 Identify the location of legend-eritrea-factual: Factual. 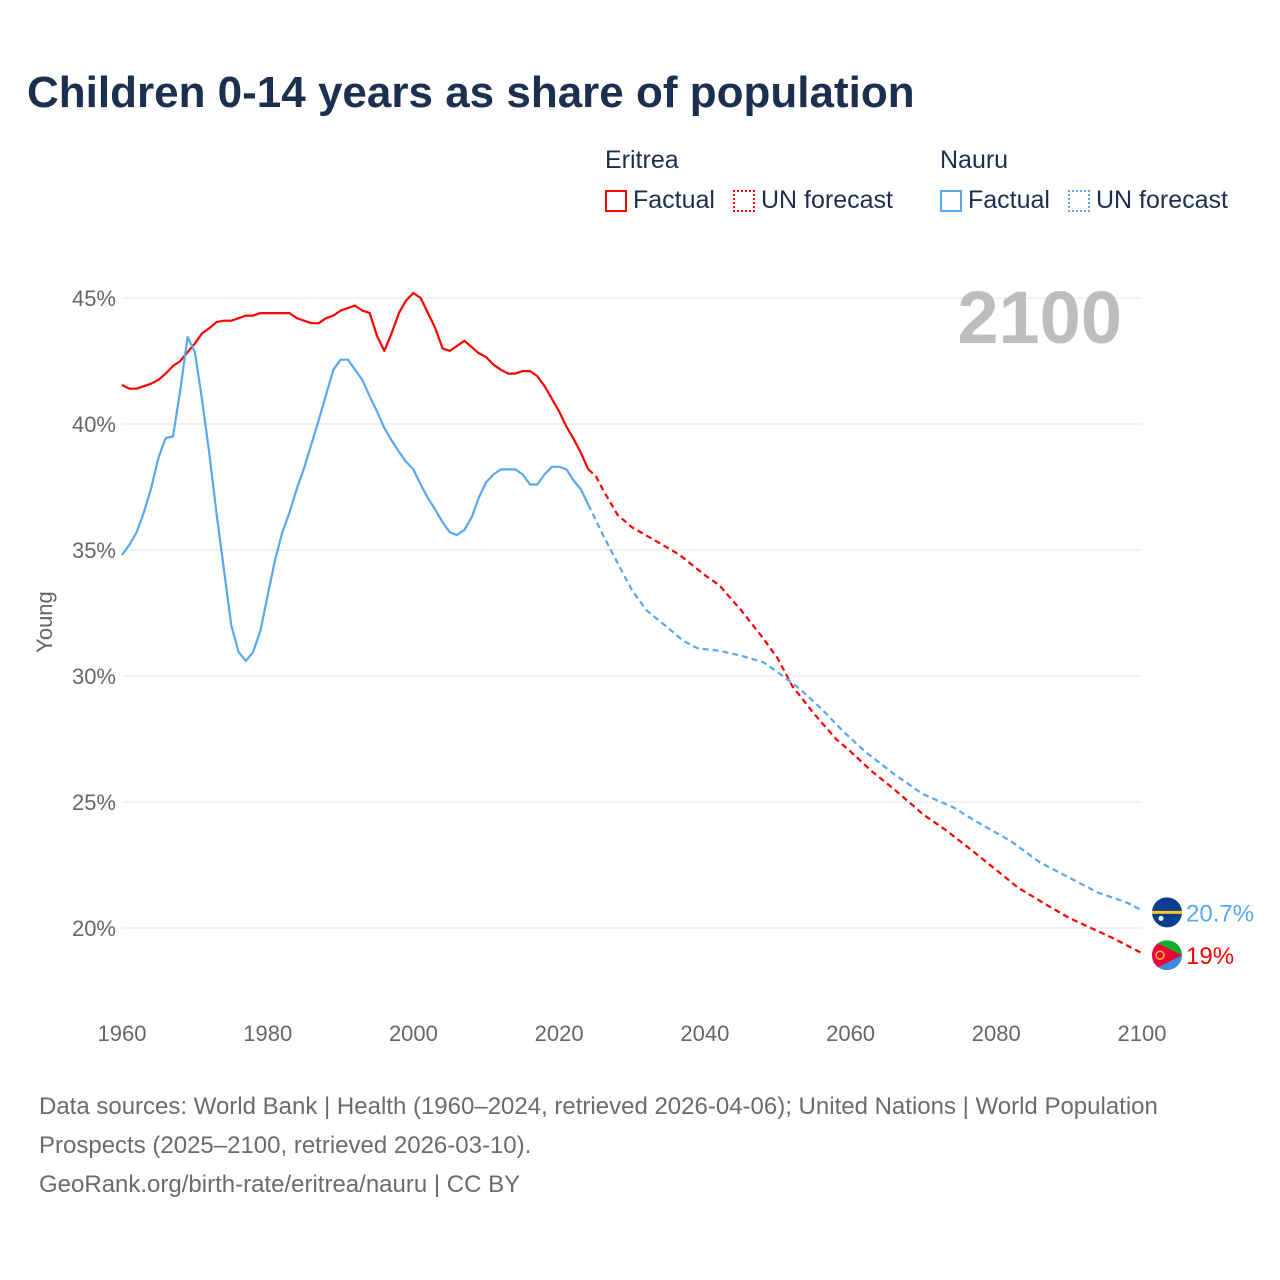
(660, 200).